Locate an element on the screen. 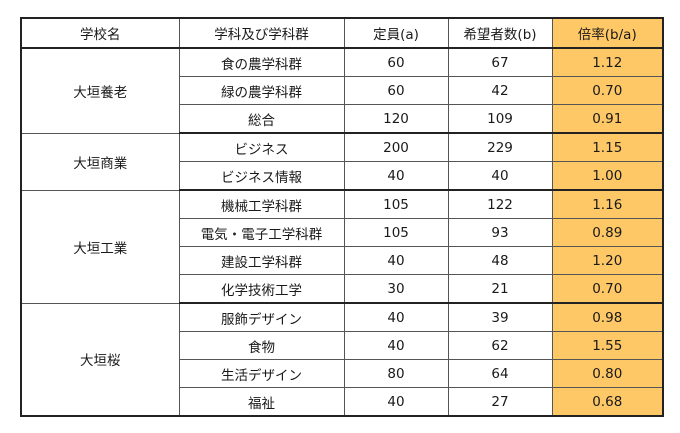 Image resolution: width=680 pixels, height=433 pixels. department-cell: ビジネス is located at coordinates (261, 147).